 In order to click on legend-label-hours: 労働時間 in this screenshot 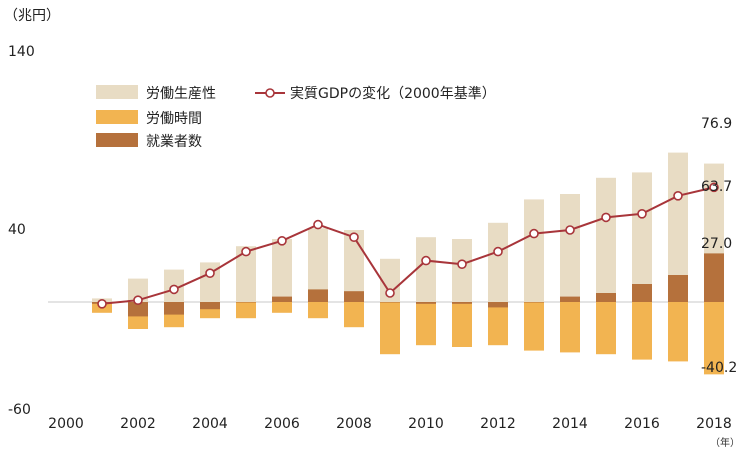, I will do `click(174, 119)`.